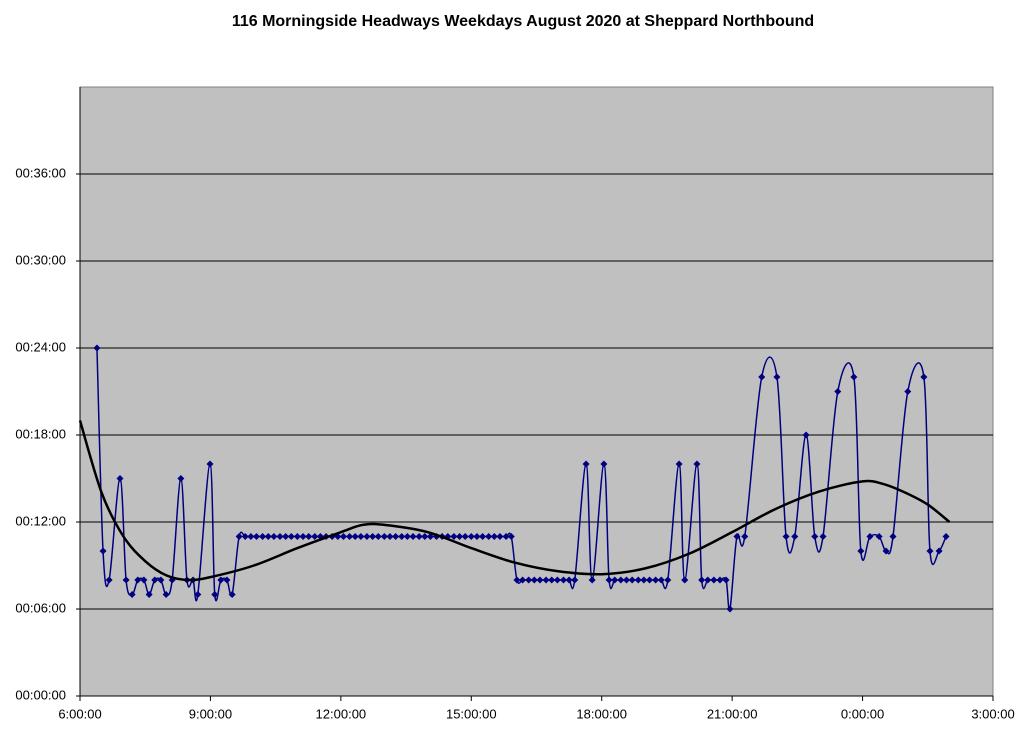 The image size is (1024, 734). What do you see at coordinates (40, 694) in the screenshot?
I see `y-tick-label: 00:00:00` at bounding box center [40, 694].